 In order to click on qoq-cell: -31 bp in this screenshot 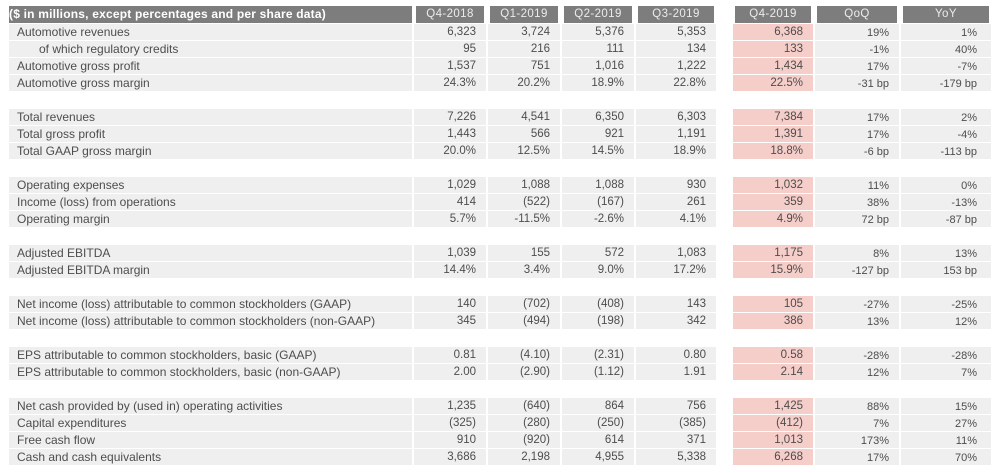, I will do `click(857, 83)`.